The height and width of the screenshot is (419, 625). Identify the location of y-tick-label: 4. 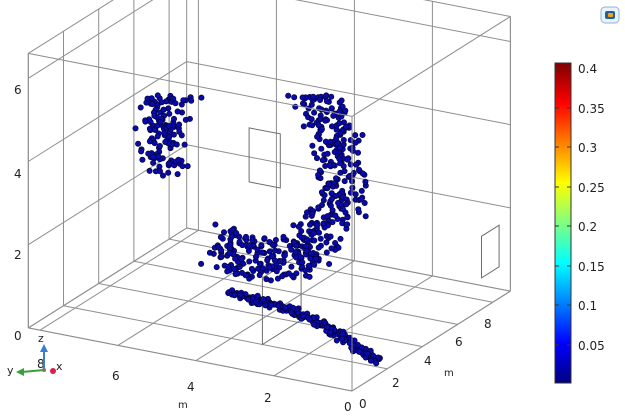
(428, 361).